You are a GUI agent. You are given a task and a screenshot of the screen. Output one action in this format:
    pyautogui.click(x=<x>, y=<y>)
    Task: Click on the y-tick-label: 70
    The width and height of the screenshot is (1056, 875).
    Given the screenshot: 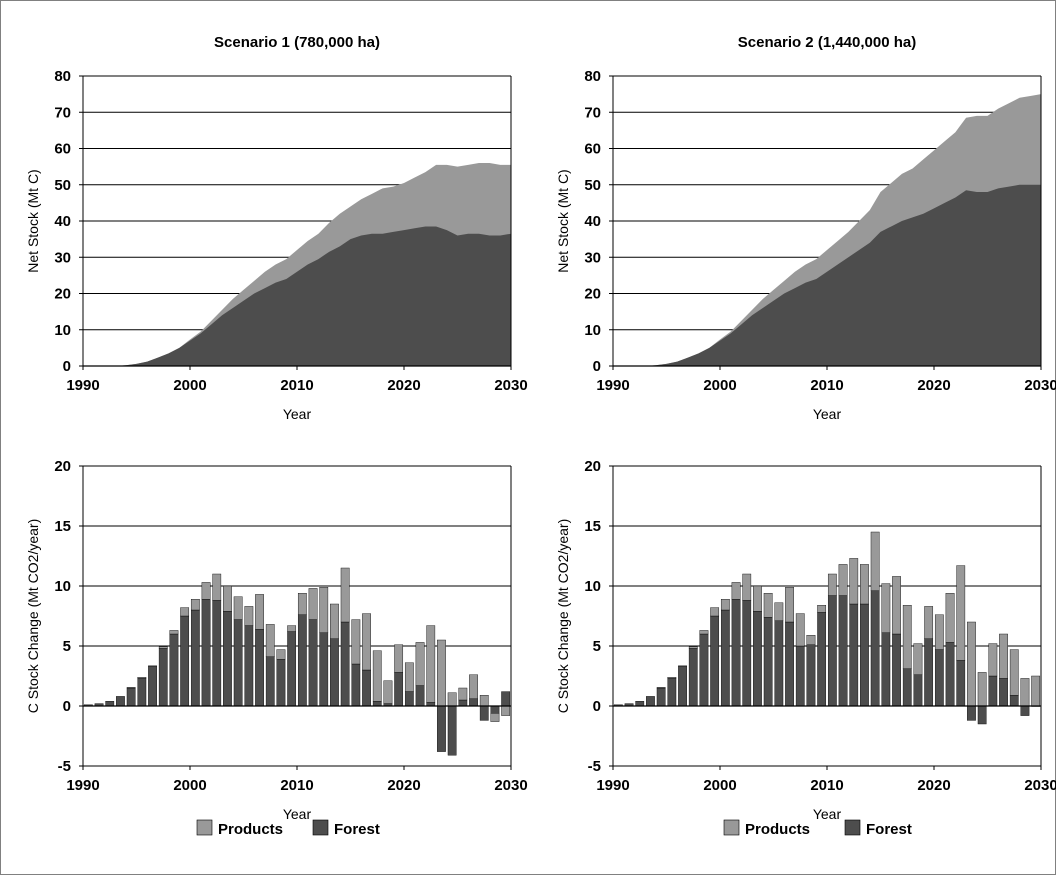 What is the action you would take?
    pyautogui.click(x=592, y=112)
    